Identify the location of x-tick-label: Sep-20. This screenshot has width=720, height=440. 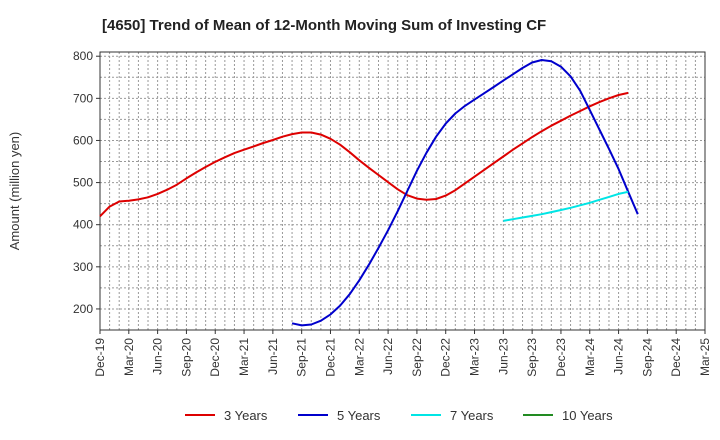
(186, 357).